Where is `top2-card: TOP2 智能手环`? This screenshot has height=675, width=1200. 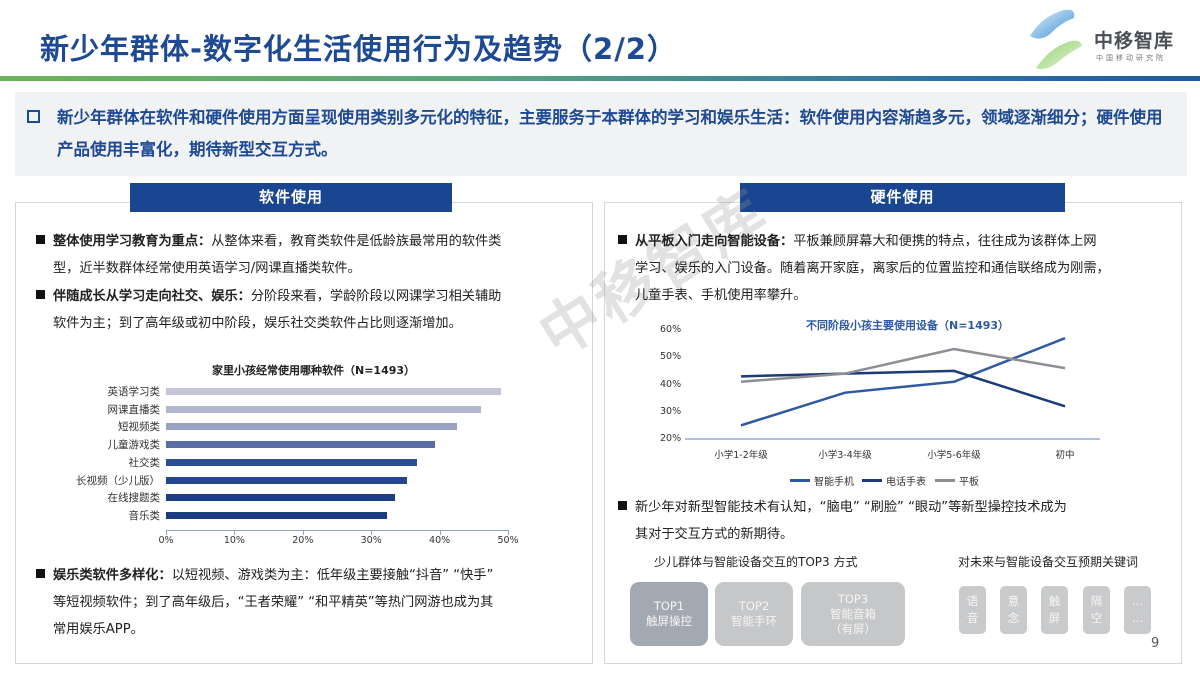
top2-card: TOP2 智能手环 is located at coordinates (754, 614).